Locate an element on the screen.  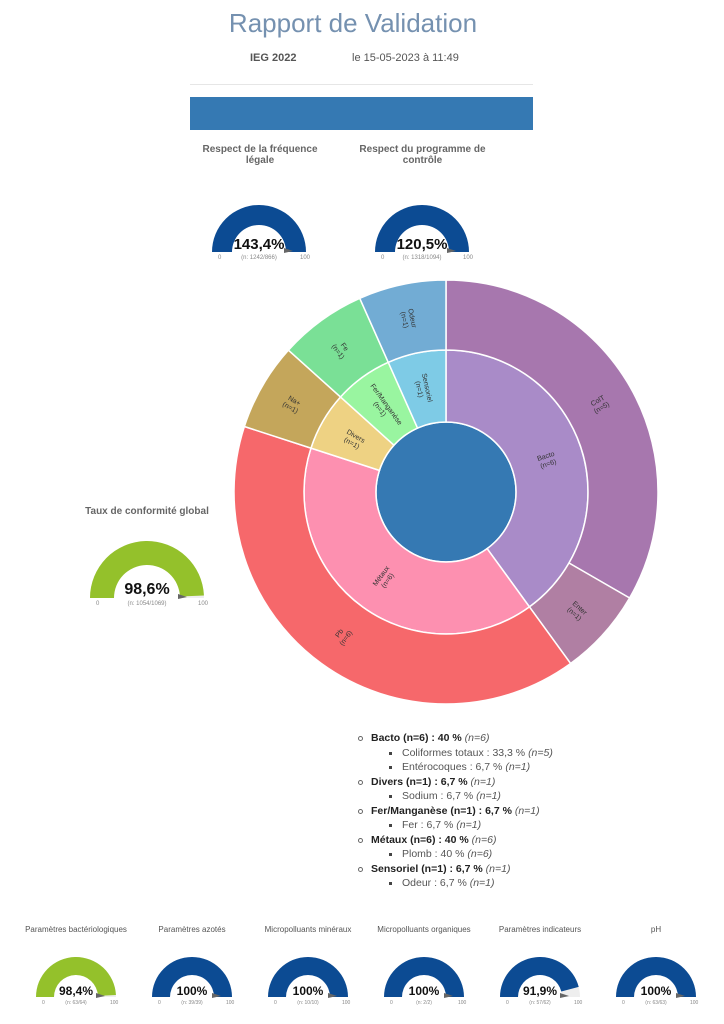
legend-item-label: Sodium : 6,7 % is located at coordinates (438, 796).